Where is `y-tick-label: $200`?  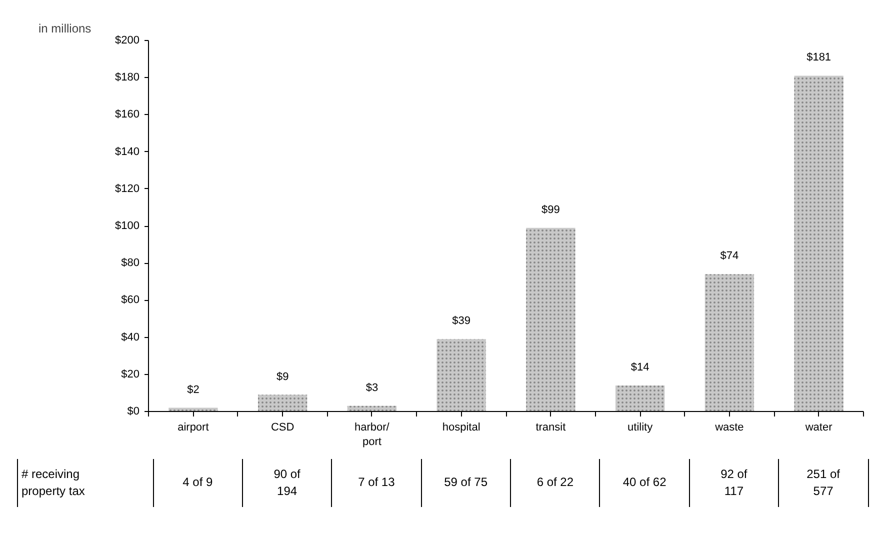 y-tick-label: $200 is located at coordinates (127, 40).